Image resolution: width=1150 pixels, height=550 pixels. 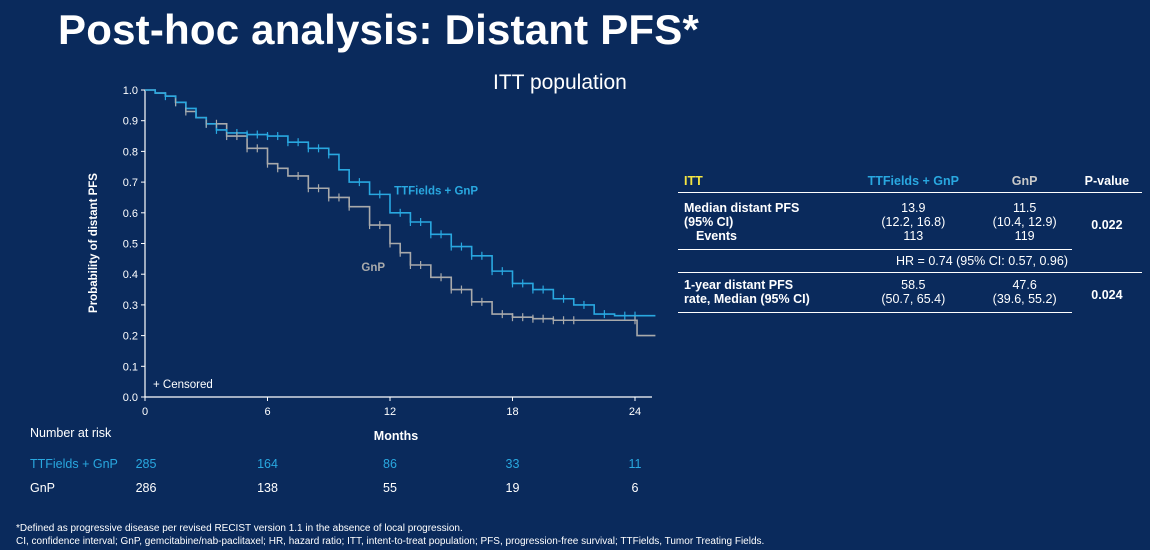 What do you see at coordinates (913, 207) in the screenshot?
I see `ttf-median: 13.9` at bounding box center [913, 207].